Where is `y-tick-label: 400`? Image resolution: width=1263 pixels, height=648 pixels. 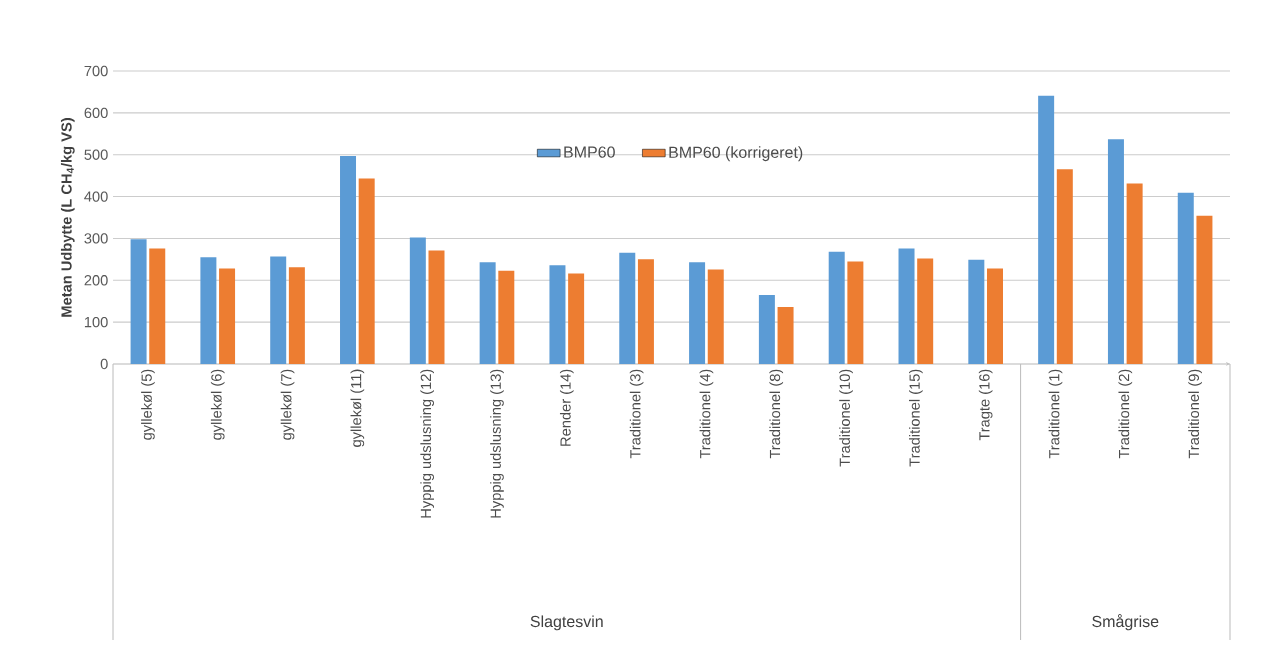 y-tick-label: 400 is located at coordinates (96, 196).